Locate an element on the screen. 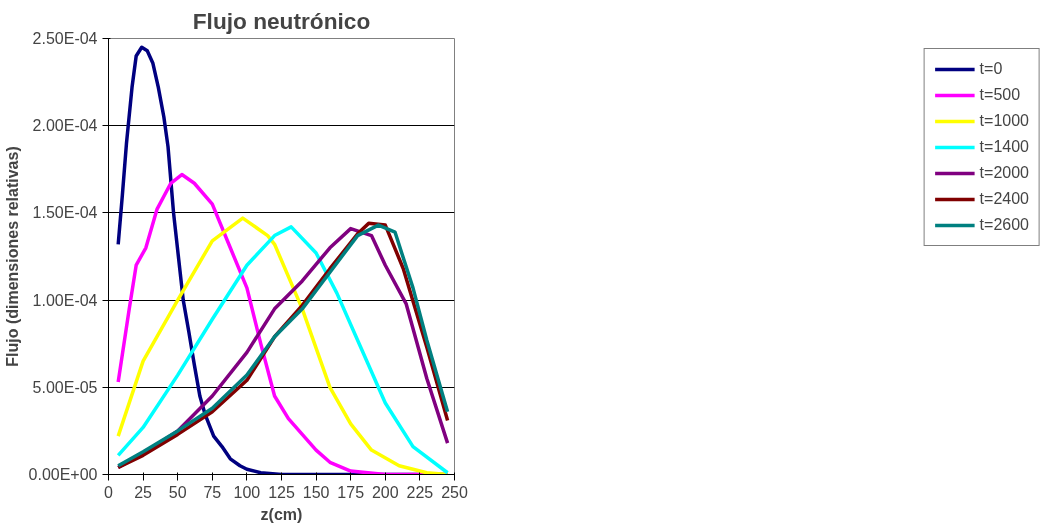 The height and width of the screenshot is (531, 1063). x-tick-label: 75 is located at coordinates (212, 492).